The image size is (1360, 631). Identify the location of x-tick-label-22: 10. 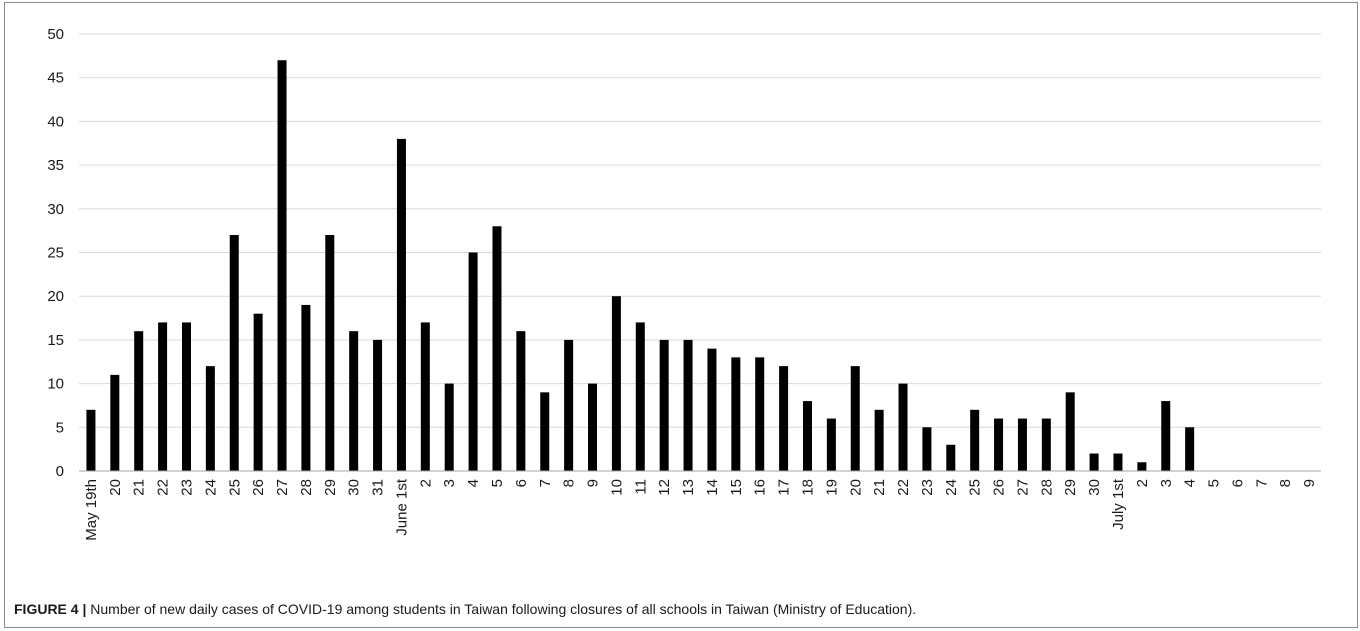
(616, 487).